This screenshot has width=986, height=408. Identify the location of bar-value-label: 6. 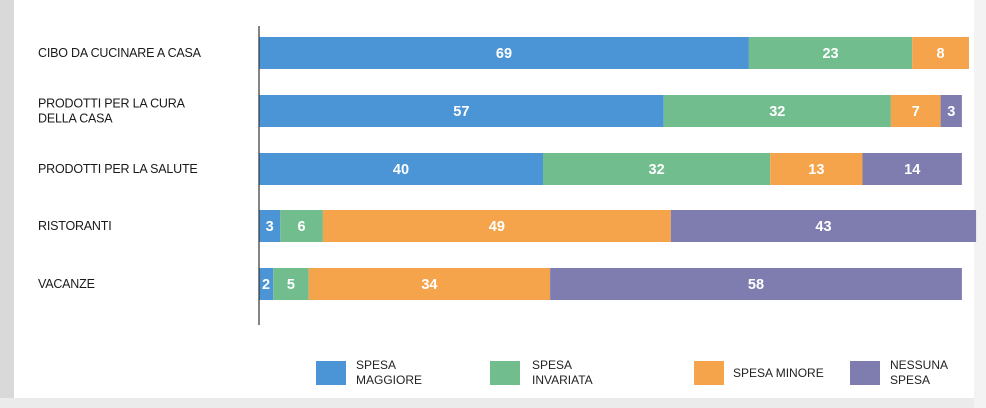
(302, 227).